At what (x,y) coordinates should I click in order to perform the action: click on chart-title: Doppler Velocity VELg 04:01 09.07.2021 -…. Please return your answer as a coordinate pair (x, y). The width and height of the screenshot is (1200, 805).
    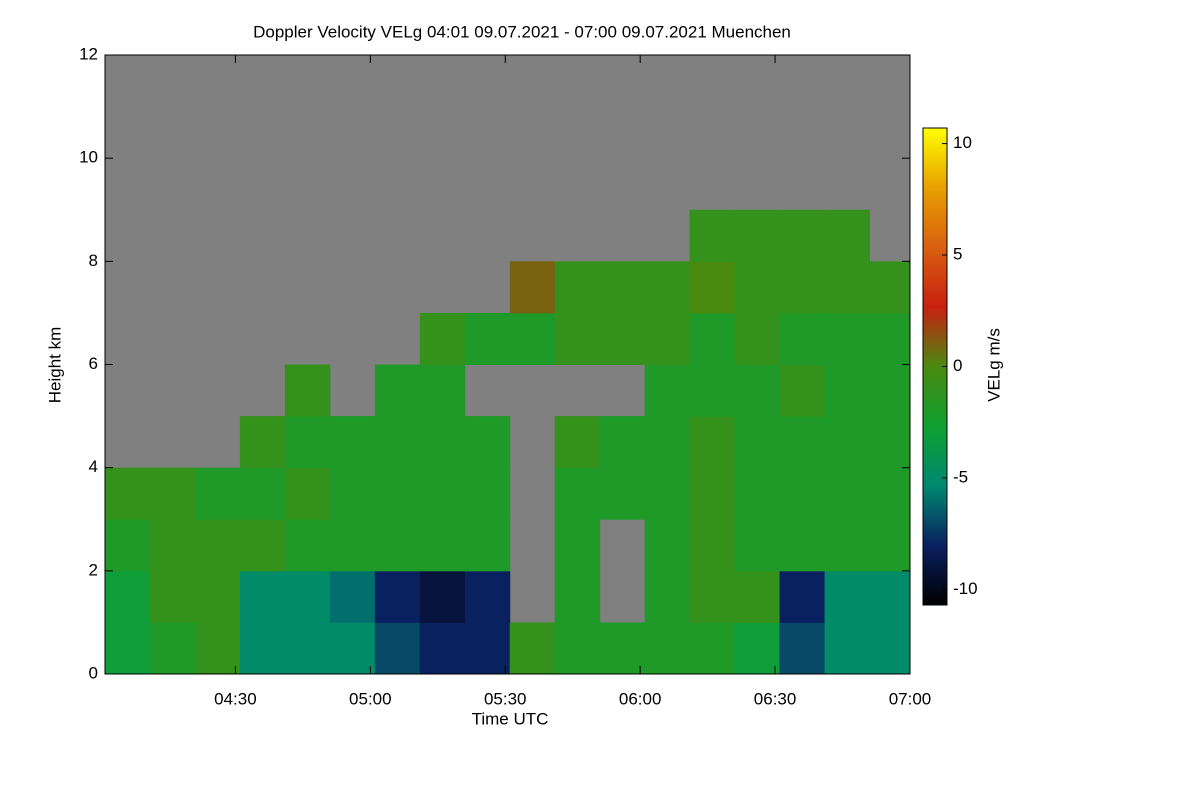
    Looking at the image, I should click on (522, 31).